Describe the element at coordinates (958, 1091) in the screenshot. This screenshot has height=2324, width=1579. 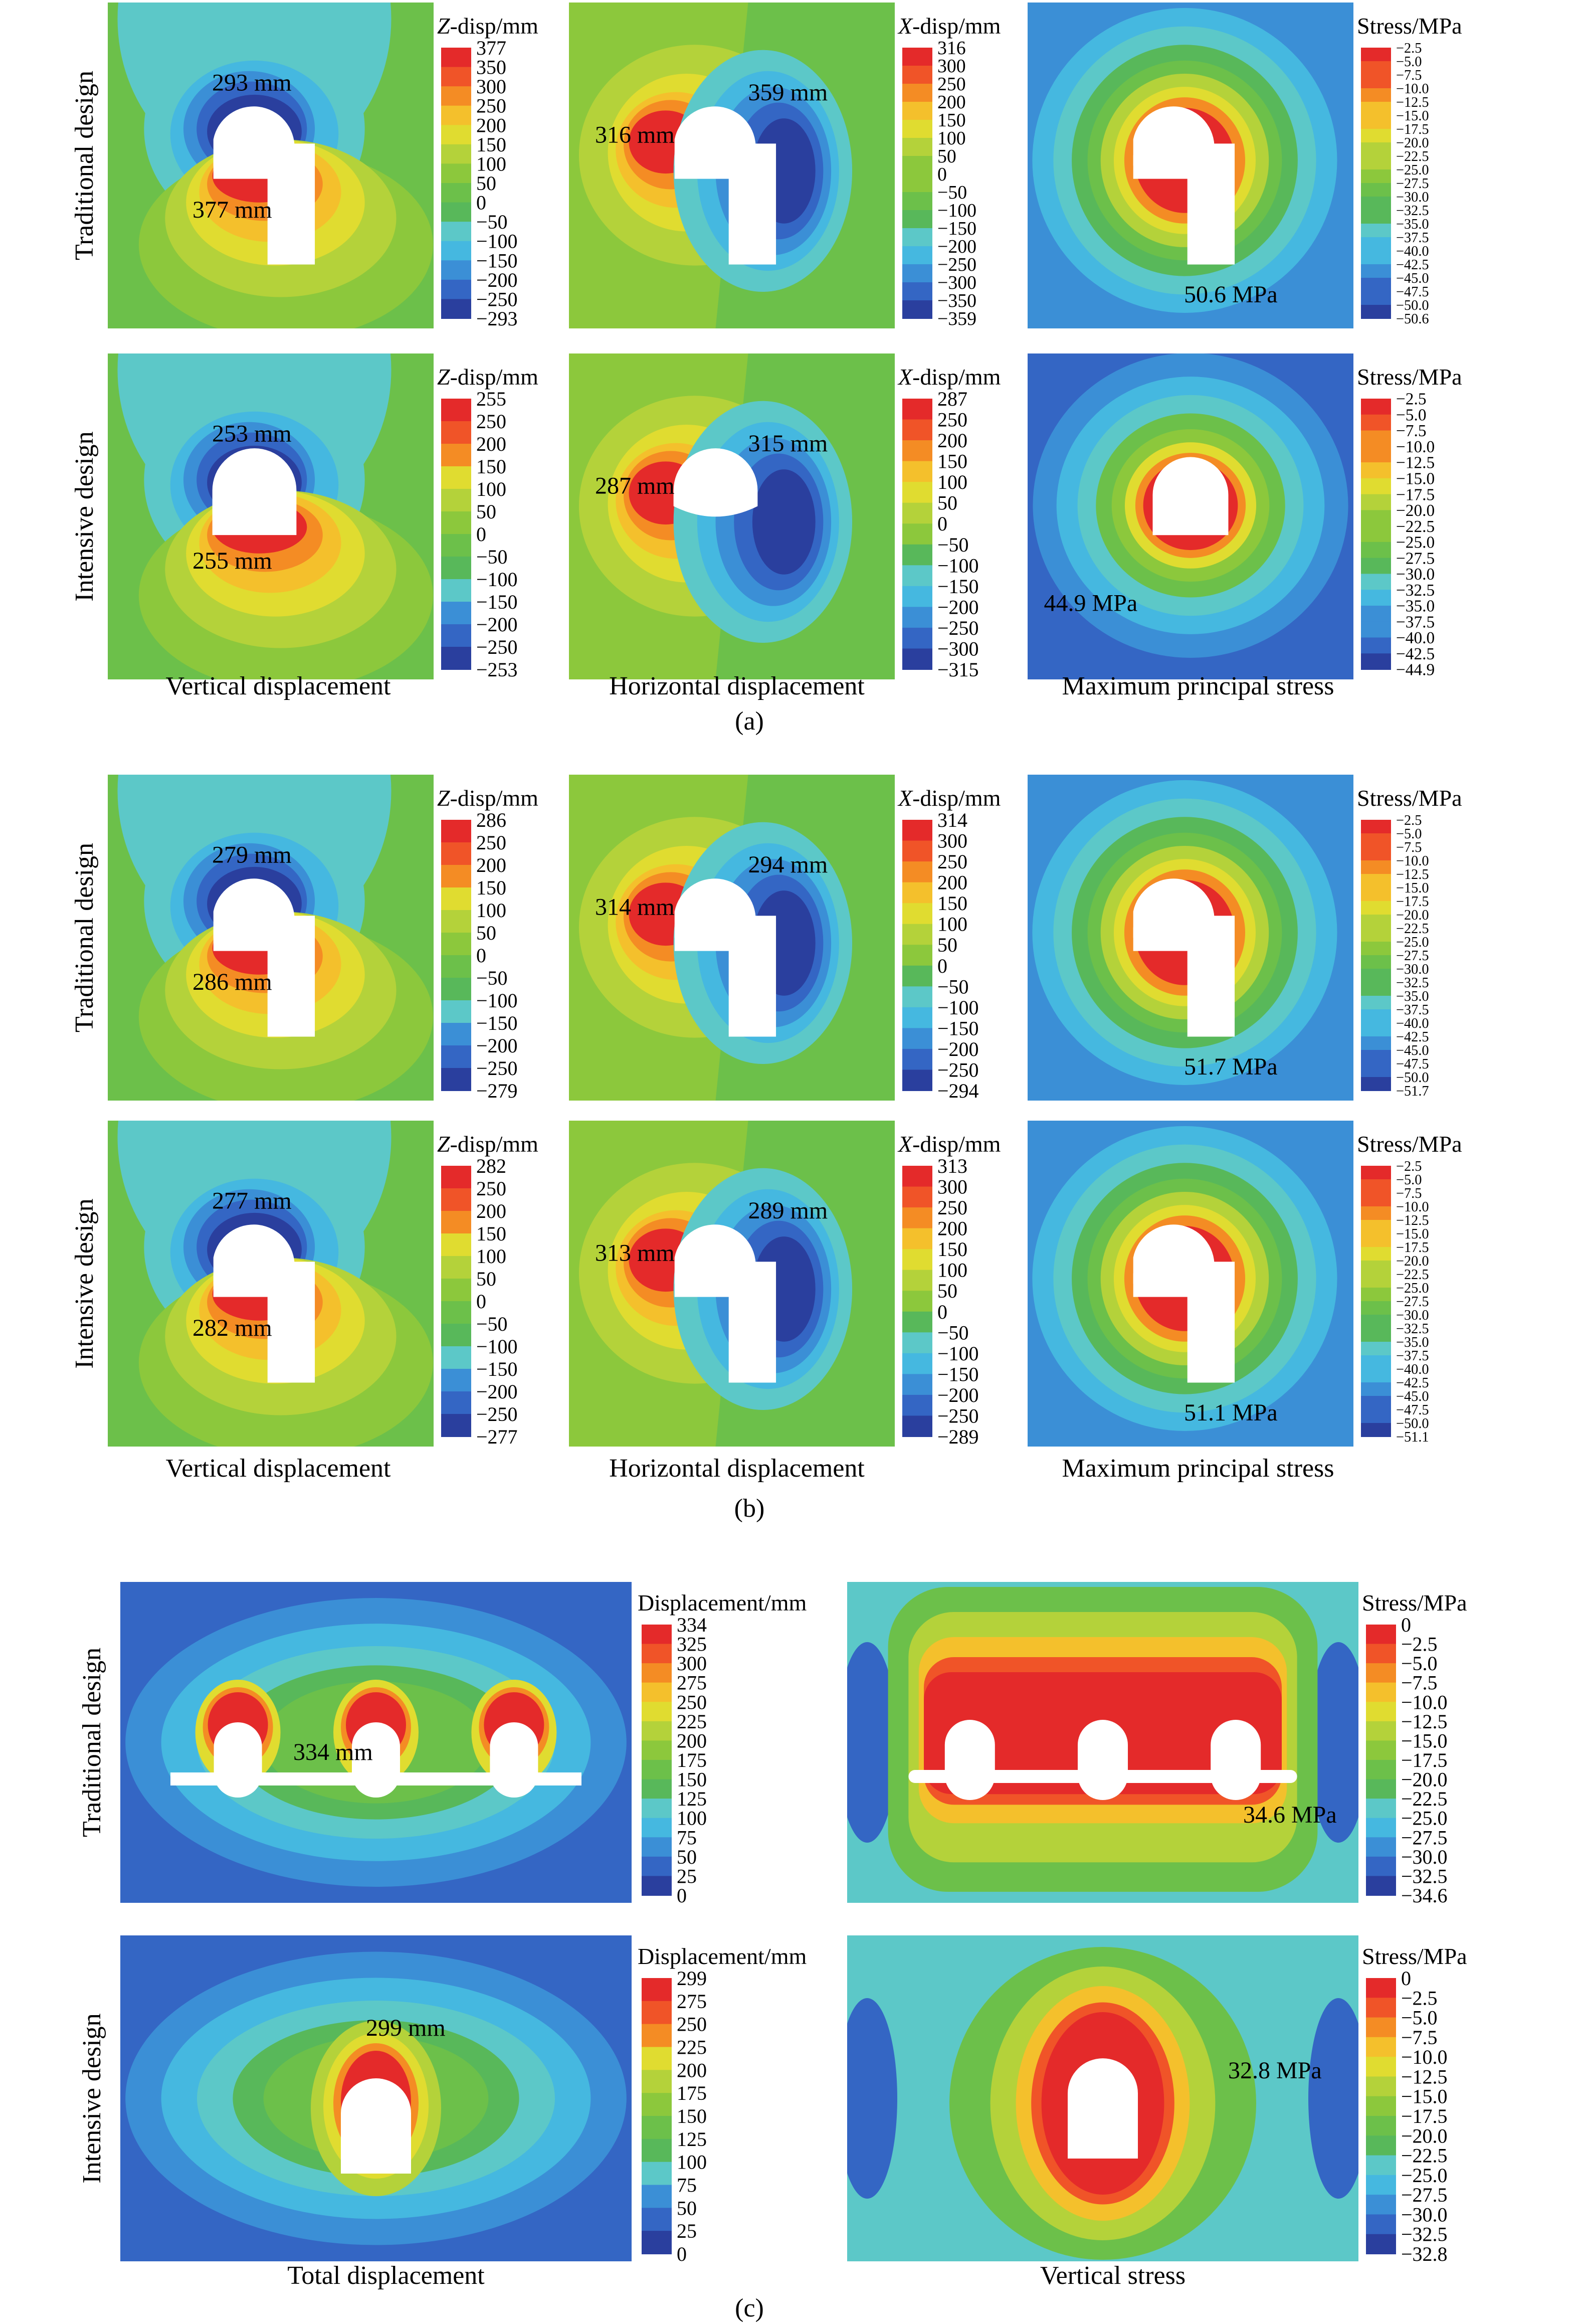
I see `colorbar-tick-label: −294` at that location.